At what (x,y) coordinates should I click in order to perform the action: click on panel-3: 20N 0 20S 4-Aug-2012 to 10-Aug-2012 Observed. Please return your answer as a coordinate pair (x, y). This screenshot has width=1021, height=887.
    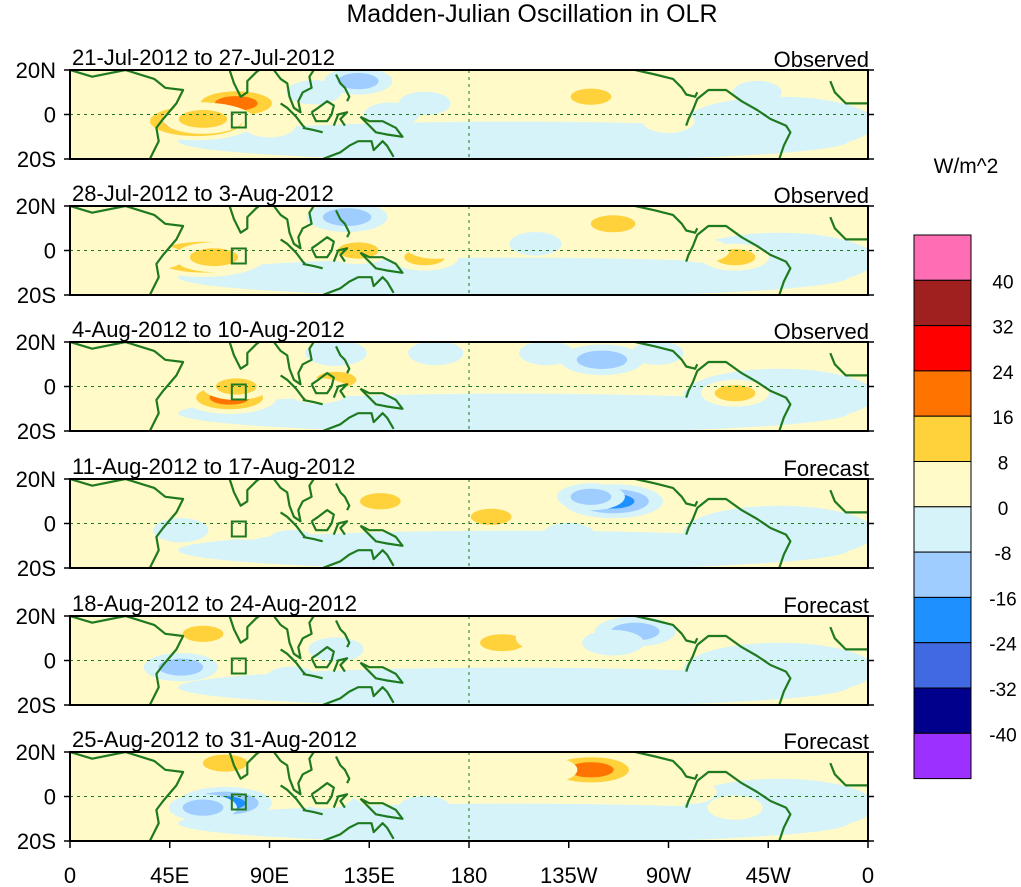
    Looking at the image, I should click on (445, 380).